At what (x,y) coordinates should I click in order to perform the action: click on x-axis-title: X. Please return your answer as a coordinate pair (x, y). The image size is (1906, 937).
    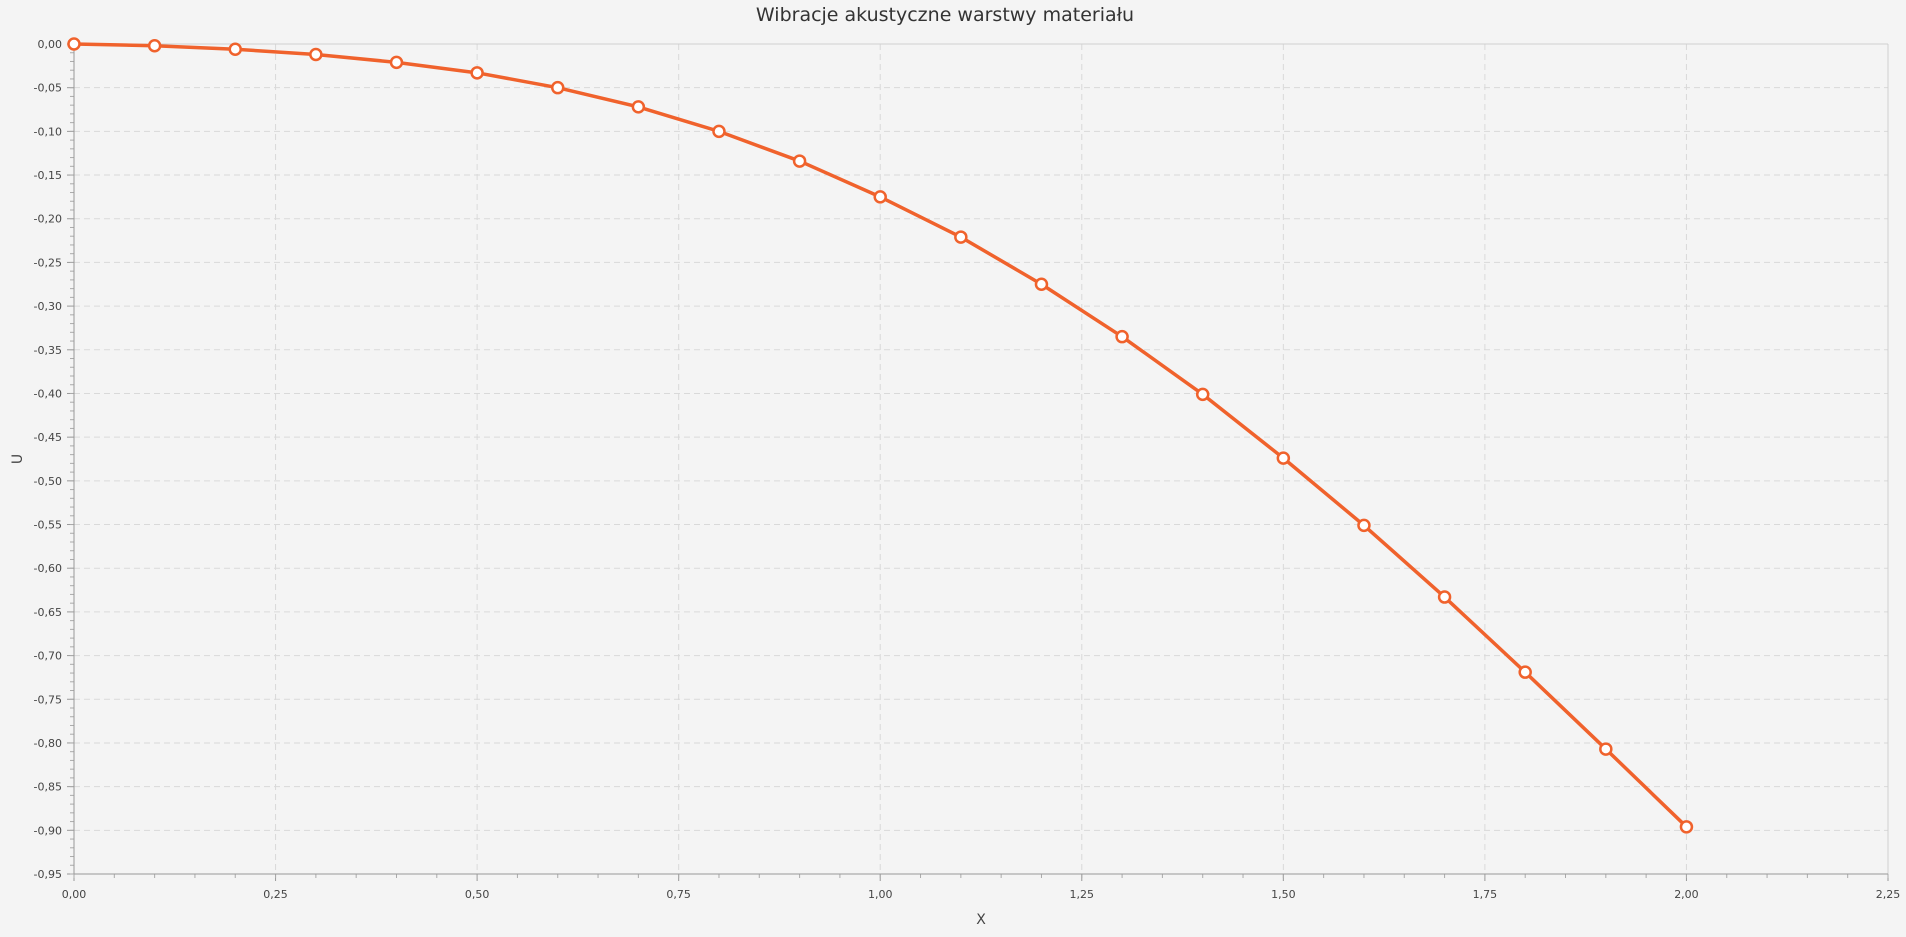
    Looking at the image, I should click on (981, 920).